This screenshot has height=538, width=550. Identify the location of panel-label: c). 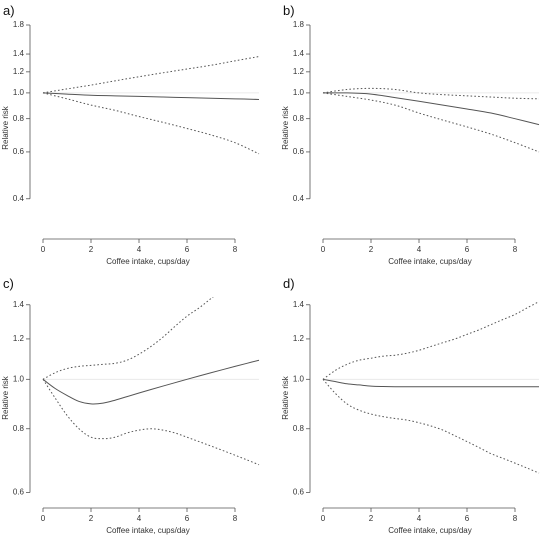
(8, 283).